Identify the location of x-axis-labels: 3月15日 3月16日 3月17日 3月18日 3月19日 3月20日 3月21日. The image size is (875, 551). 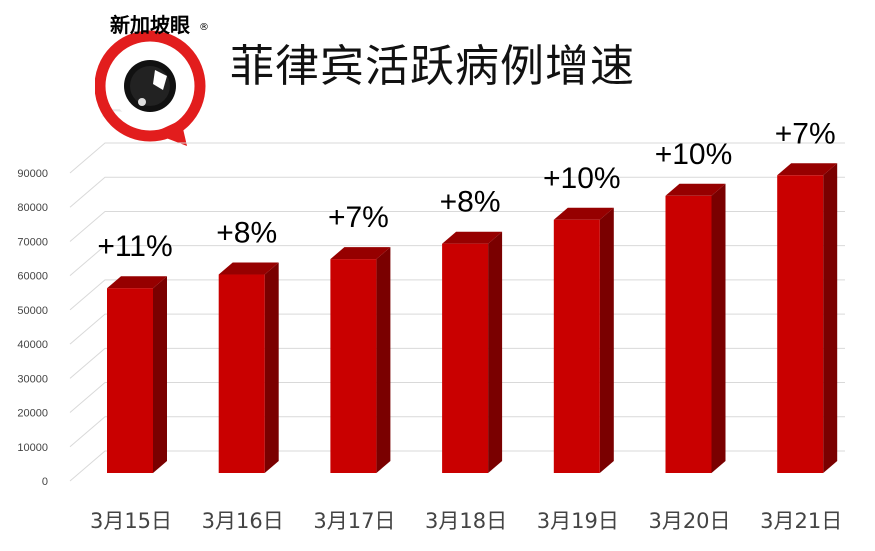
(466, 521).